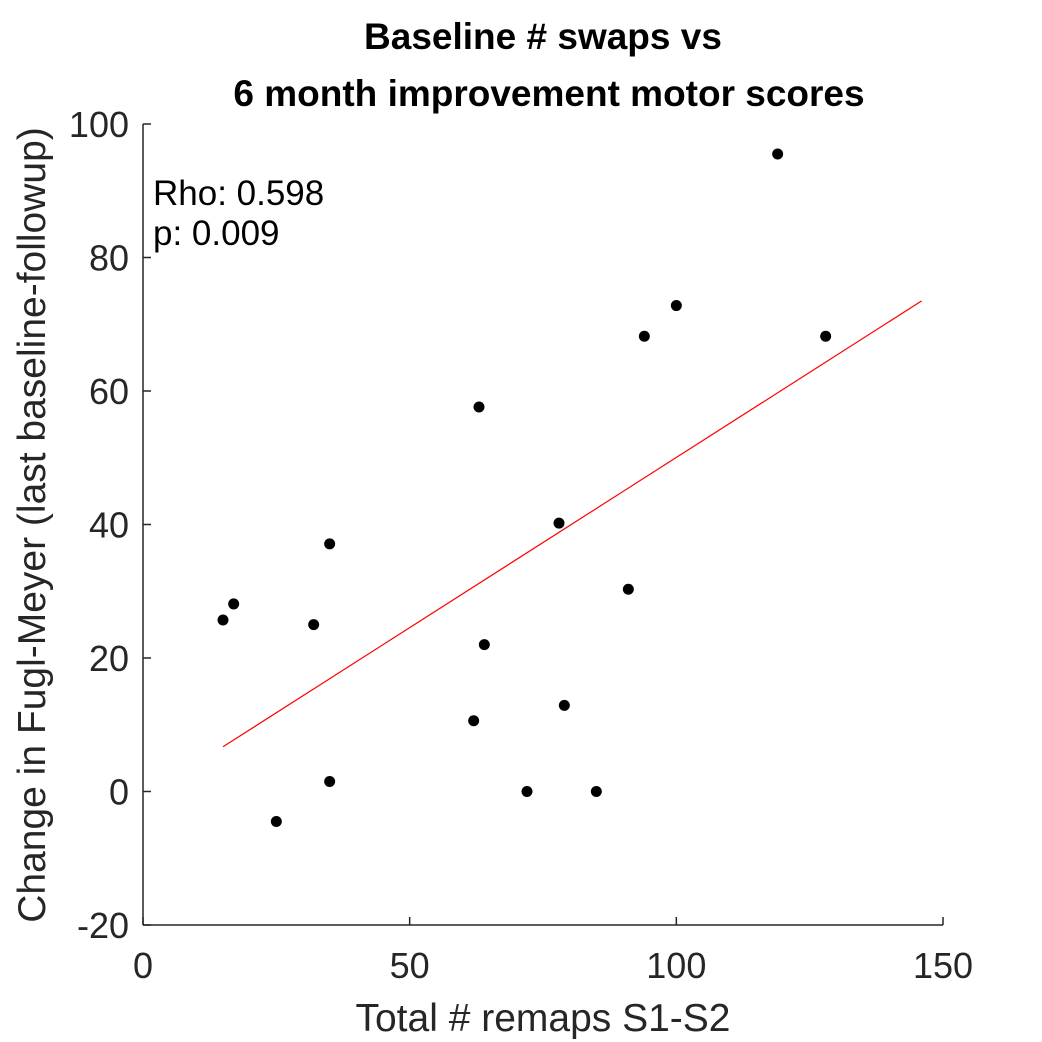 Image resolution: width=1042 pixels, height=1042 pixels. Describe the element at coordinates (119, 792) in the screenshot. I see `y-tick-label: 0` at that location.